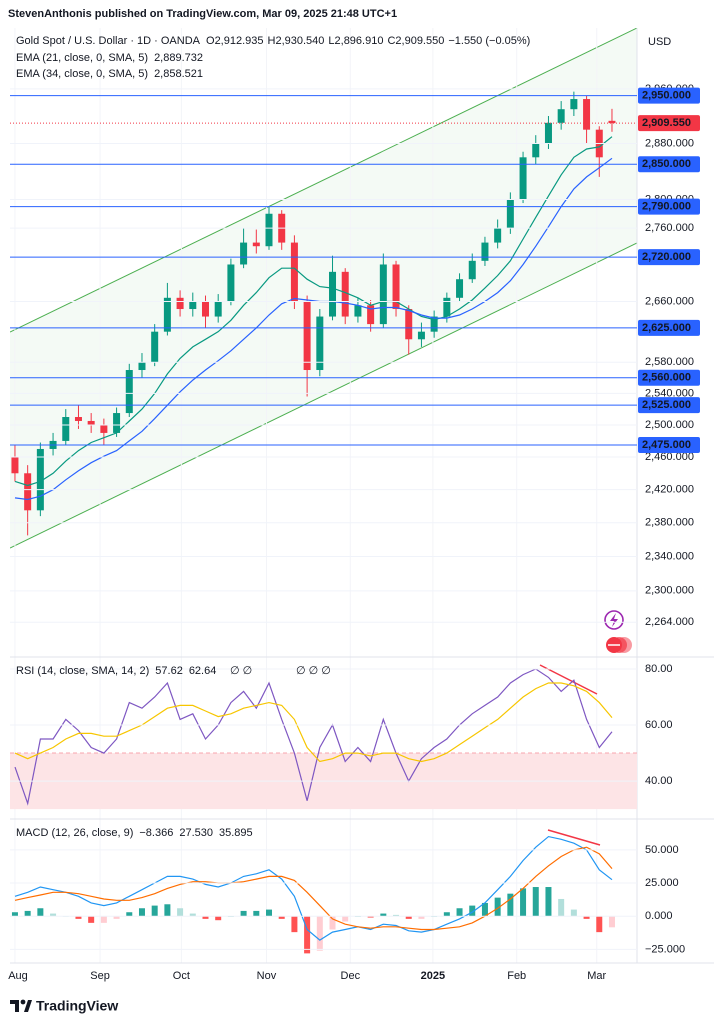 The height and width of the screenshot is (1024, 714). What do you see at coordinates (662, 850) in the screenshot?
I see `y-tick-label: 50.000` at bounding box center [662, 850].